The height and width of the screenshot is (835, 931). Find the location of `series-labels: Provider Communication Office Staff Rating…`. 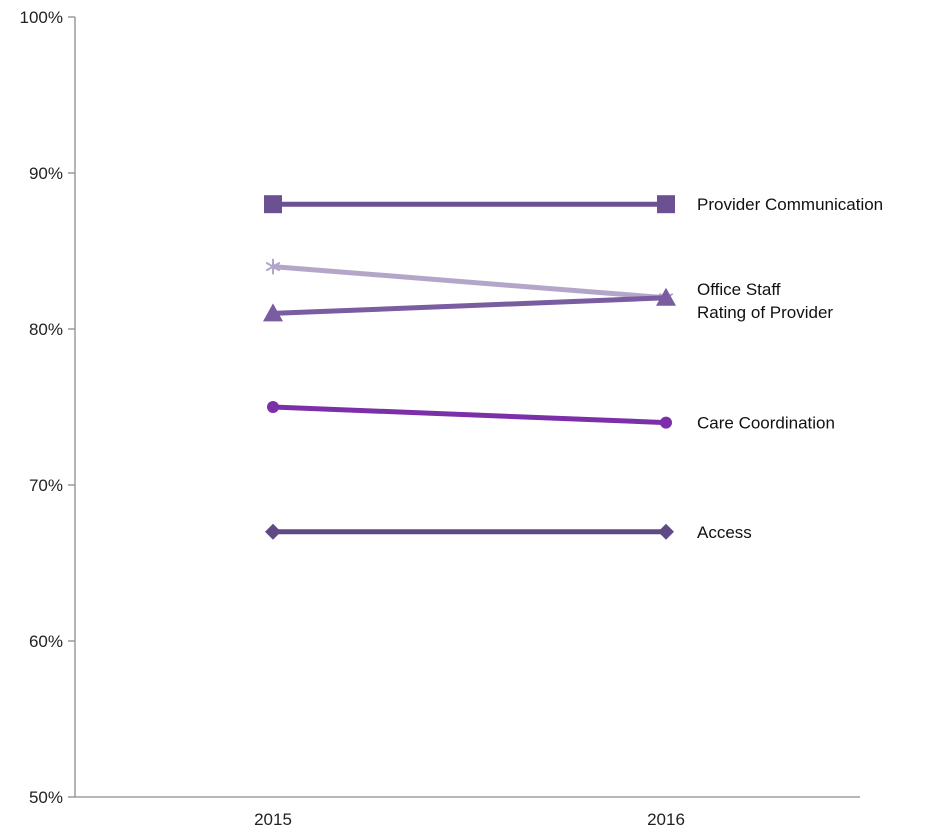

series-labels: Provider Communication Office Staff Rating… is located at coordinates (790, 368).